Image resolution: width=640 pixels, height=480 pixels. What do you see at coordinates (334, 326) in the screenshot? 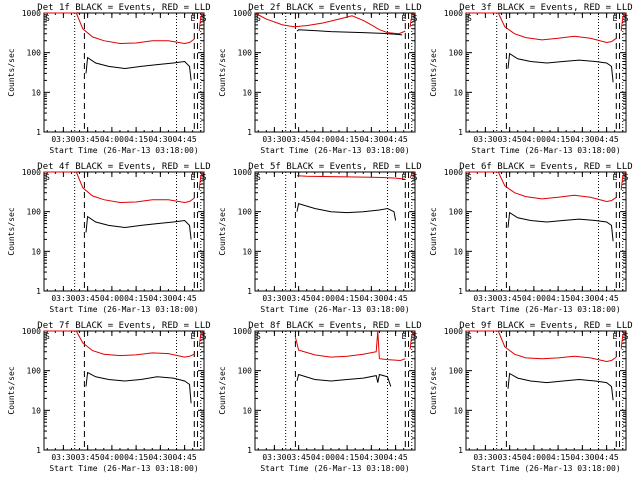
I see `chart-title: Det 8f BLACK = Events, RED = LLD` at bounding box center [334, 326].